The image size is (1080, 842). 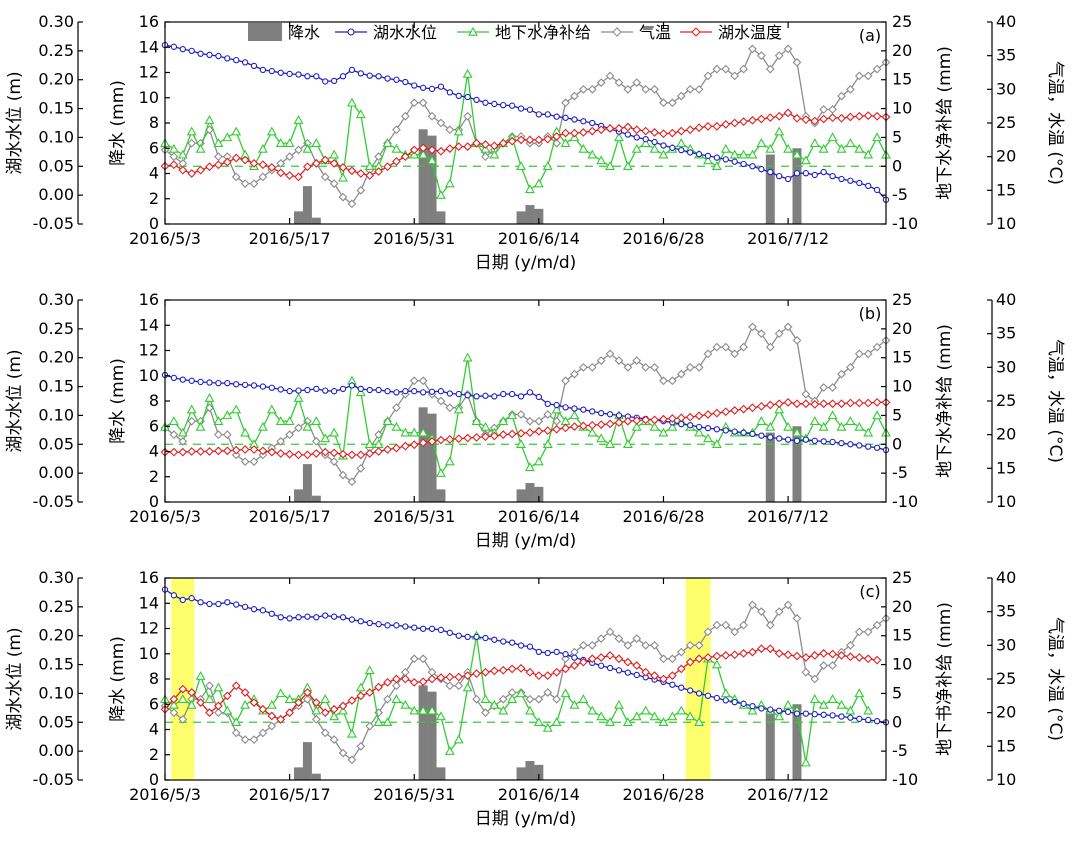 What do you see at coordinates (149, 602) in the screenshot?
I see `precip-tick-label: 14` at bounding box center [149, 602].